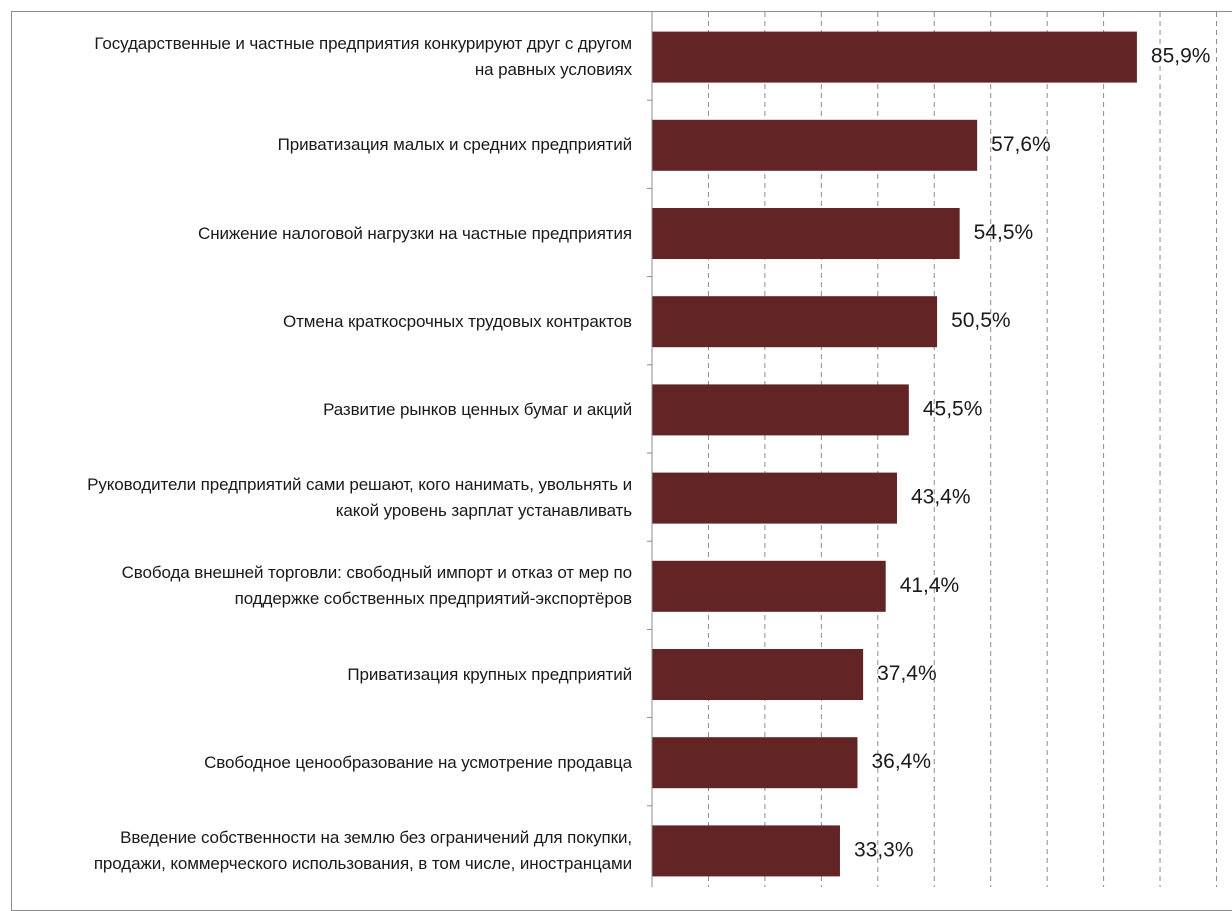 Image resolution: width=1232 pixels, height=911 pixels. I want to click on value-label: 85,9%, so click(1181, 56).